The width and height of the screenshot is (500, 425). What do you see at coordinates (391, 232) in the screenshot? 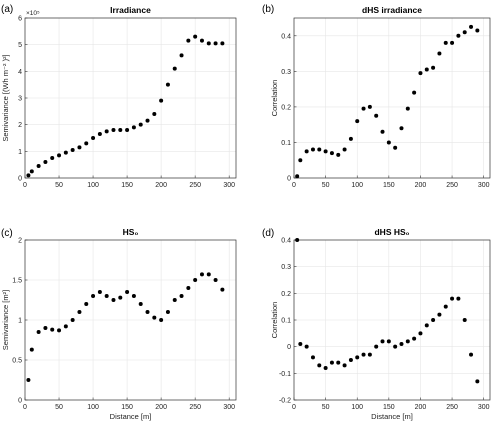
I see `chart-title: dHS HS₀` at bounding box center [391, 232].